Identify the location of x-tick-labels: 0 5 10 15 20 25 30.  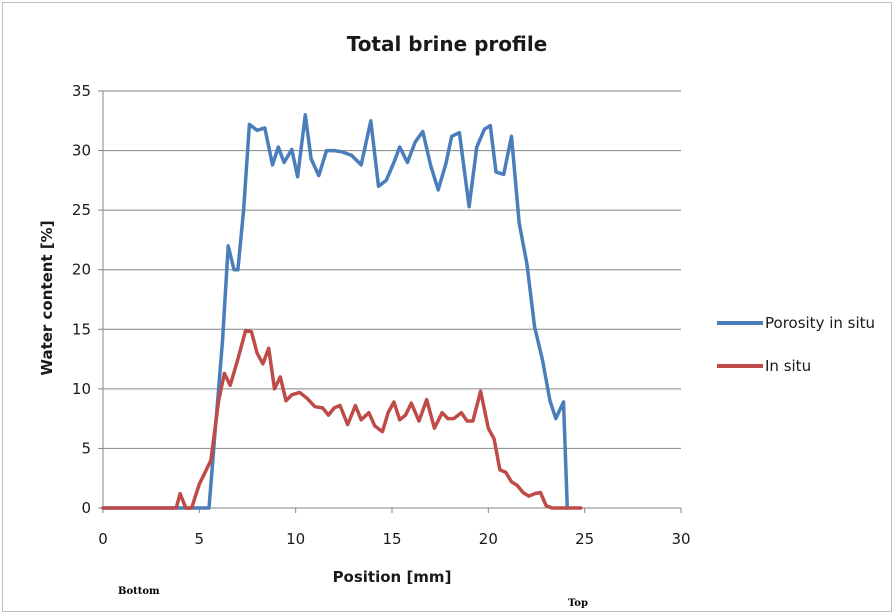
(394, 539).